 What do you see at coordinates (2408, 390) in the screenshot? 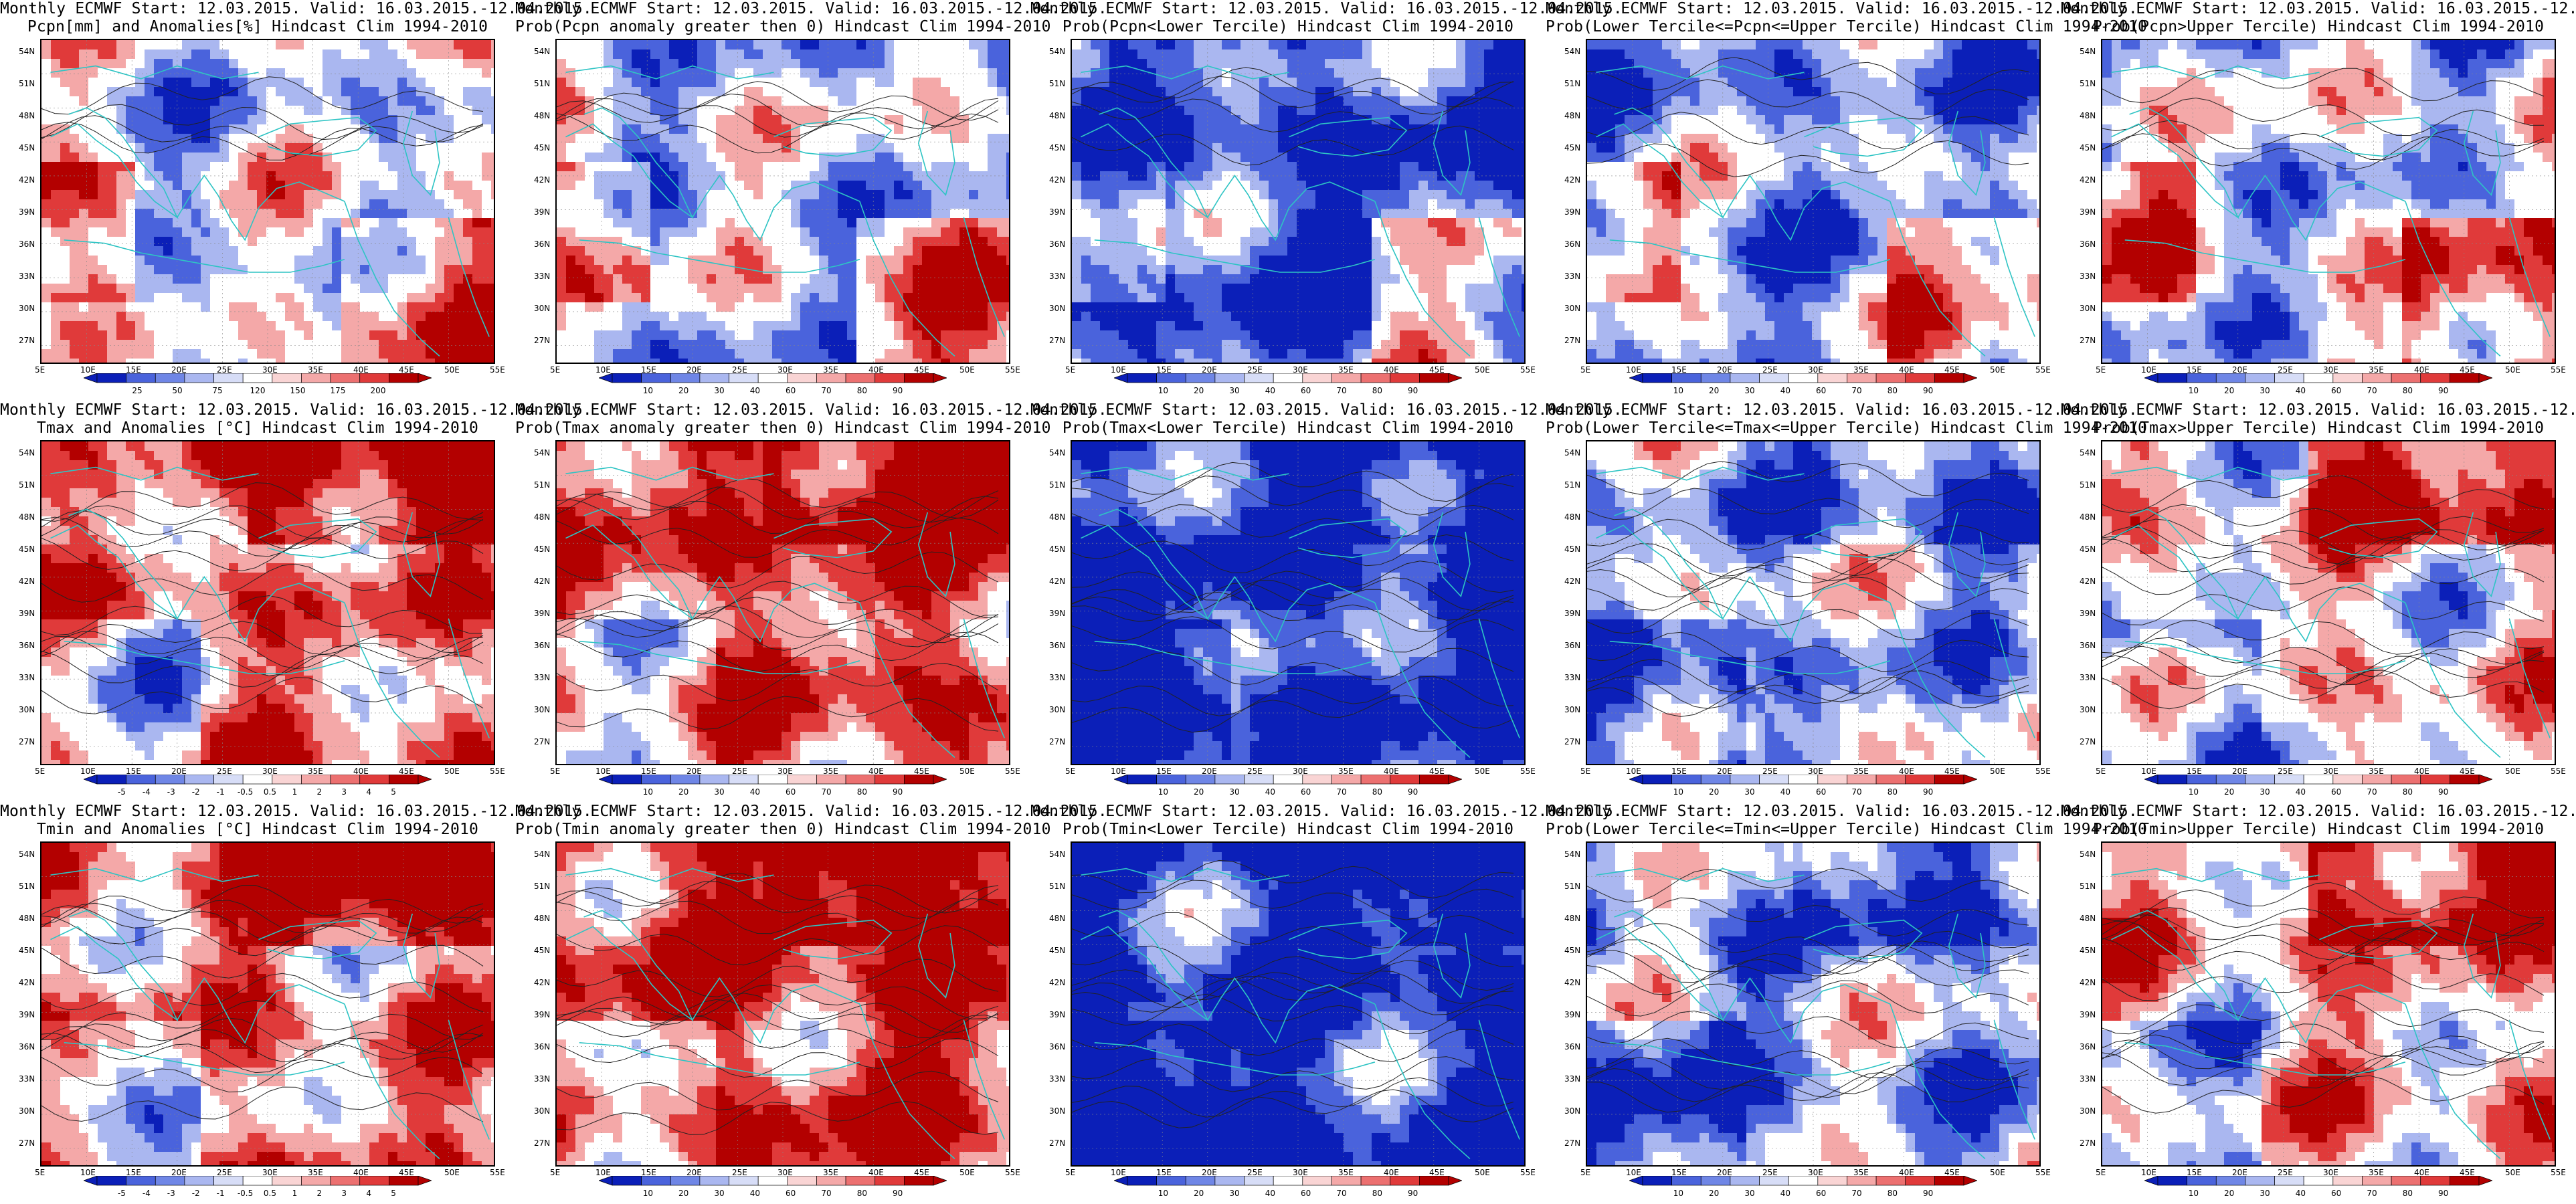
I see `colorbar-tick-label: 80` at bounding box center [2408, 390].